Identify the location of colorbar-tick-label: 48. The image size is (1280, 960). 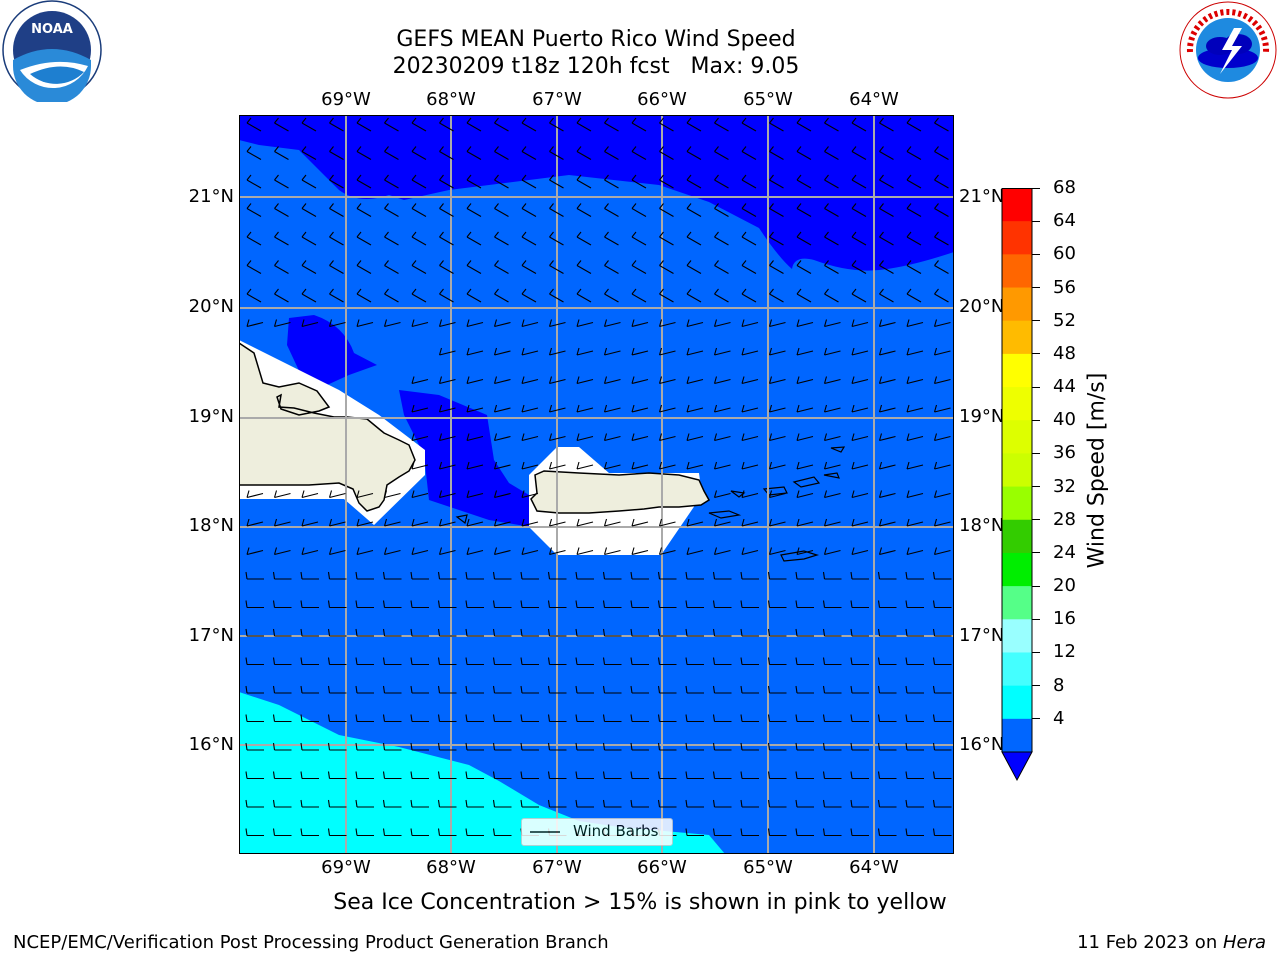
(1064, 353).